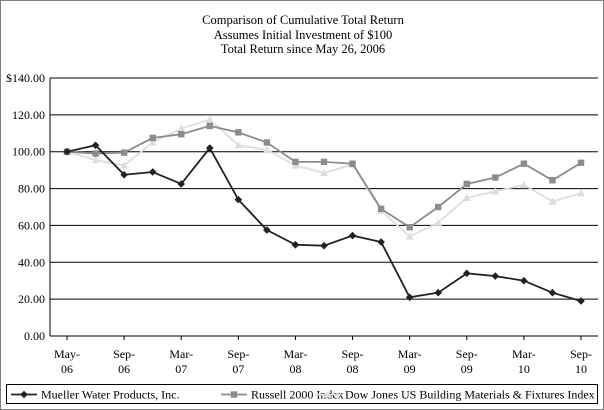 Image resolution: width=604 pixels, height=410 pixels. I want to click on x-tick-label: Mar-09, so click(410, 361).